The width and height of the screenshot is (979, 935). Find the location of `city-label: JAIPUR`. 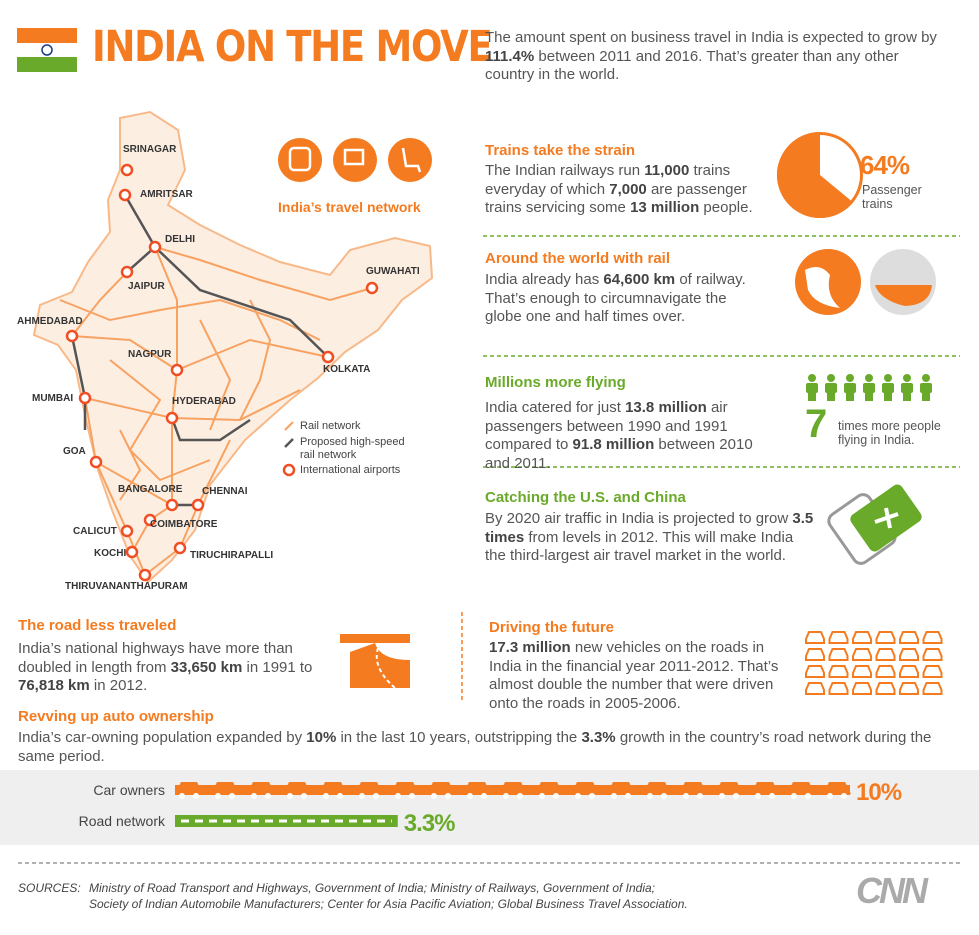

city-label: JAIPUR is located at coordinates (146, 286).